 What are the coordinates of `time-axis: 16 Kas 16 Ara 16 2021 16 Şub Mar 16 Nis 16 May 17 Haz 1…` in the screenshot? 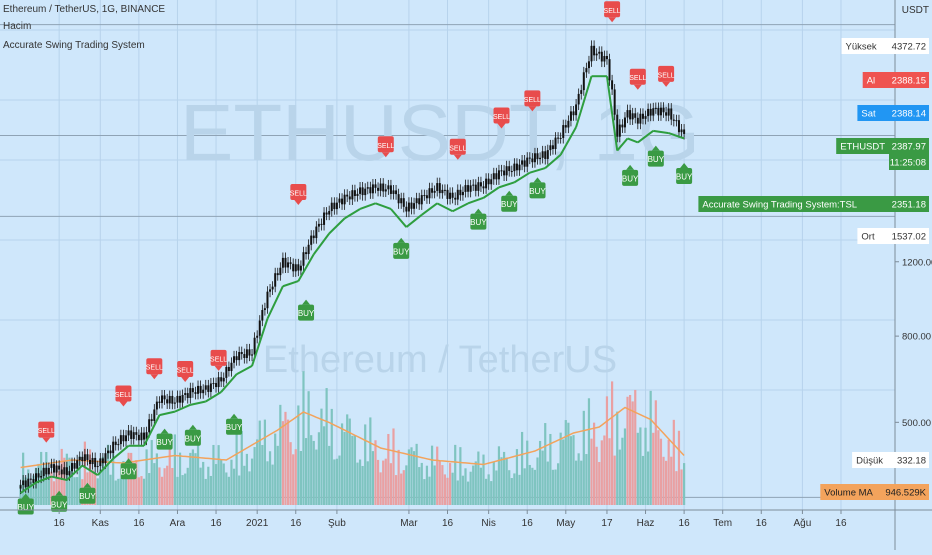 It's located at (450, 519).